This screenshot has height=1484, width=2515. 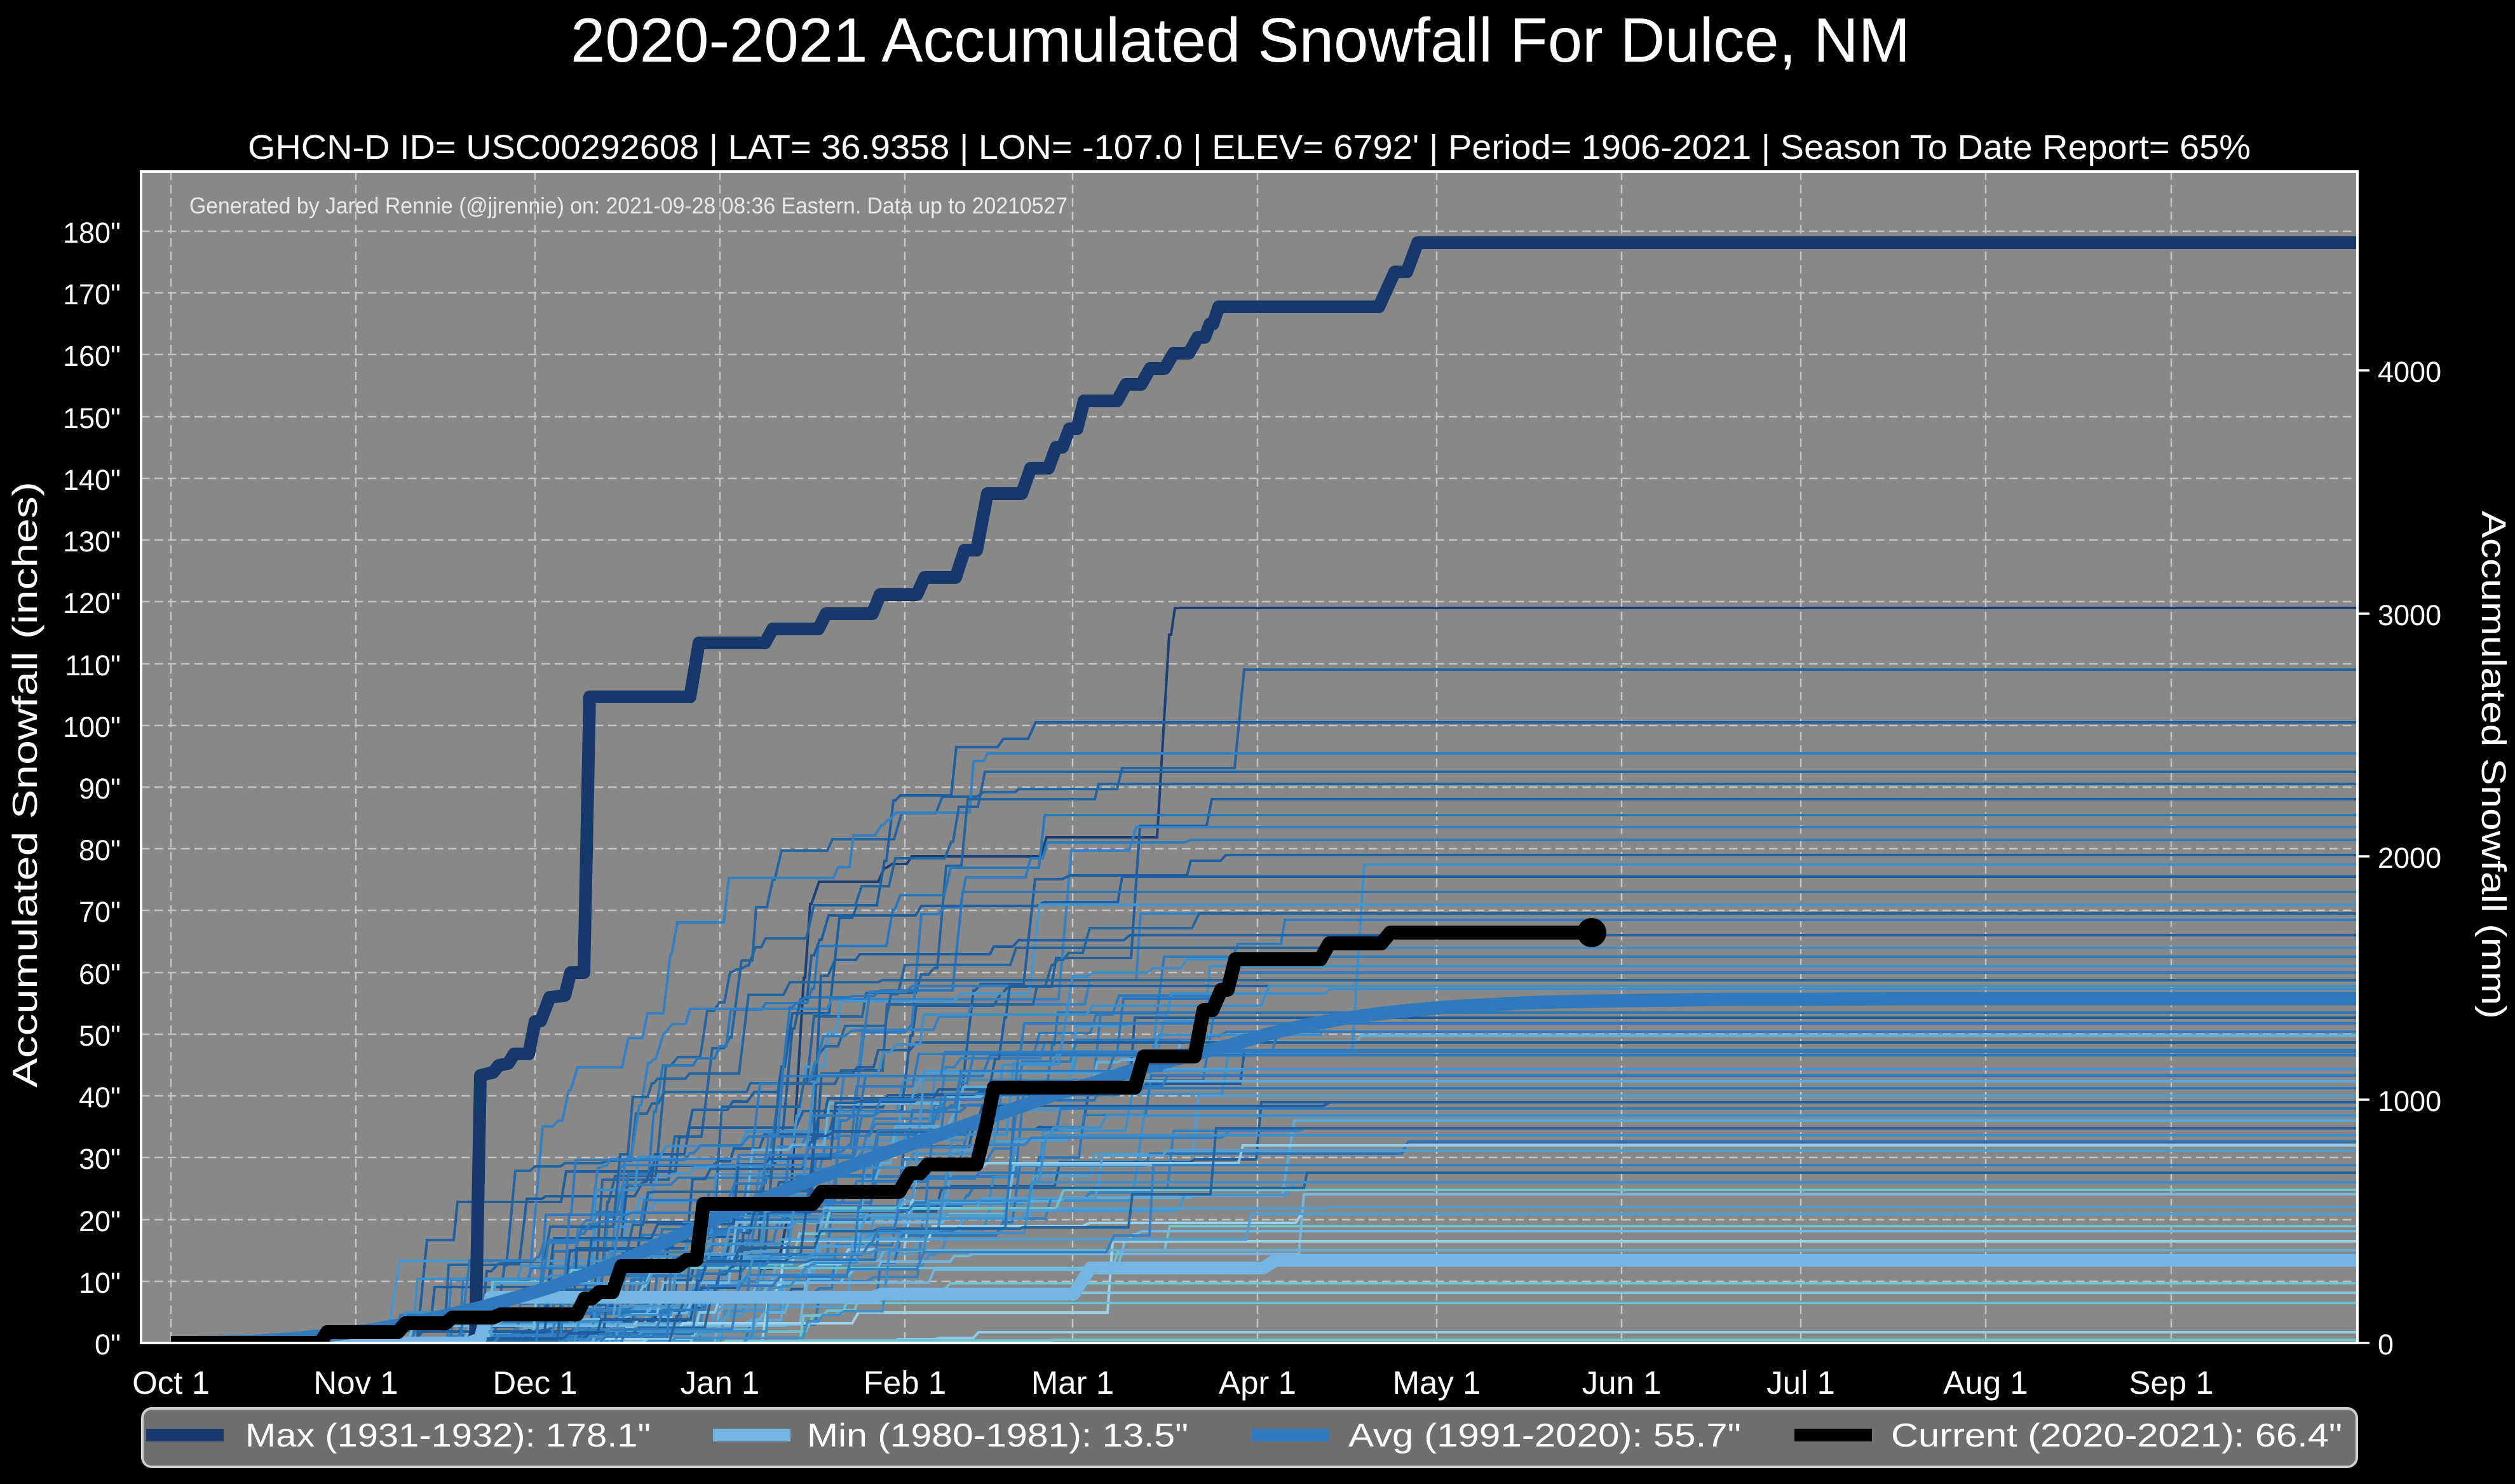 I want to click on svg-text: Oct 1, so click(x=171, y=1383).